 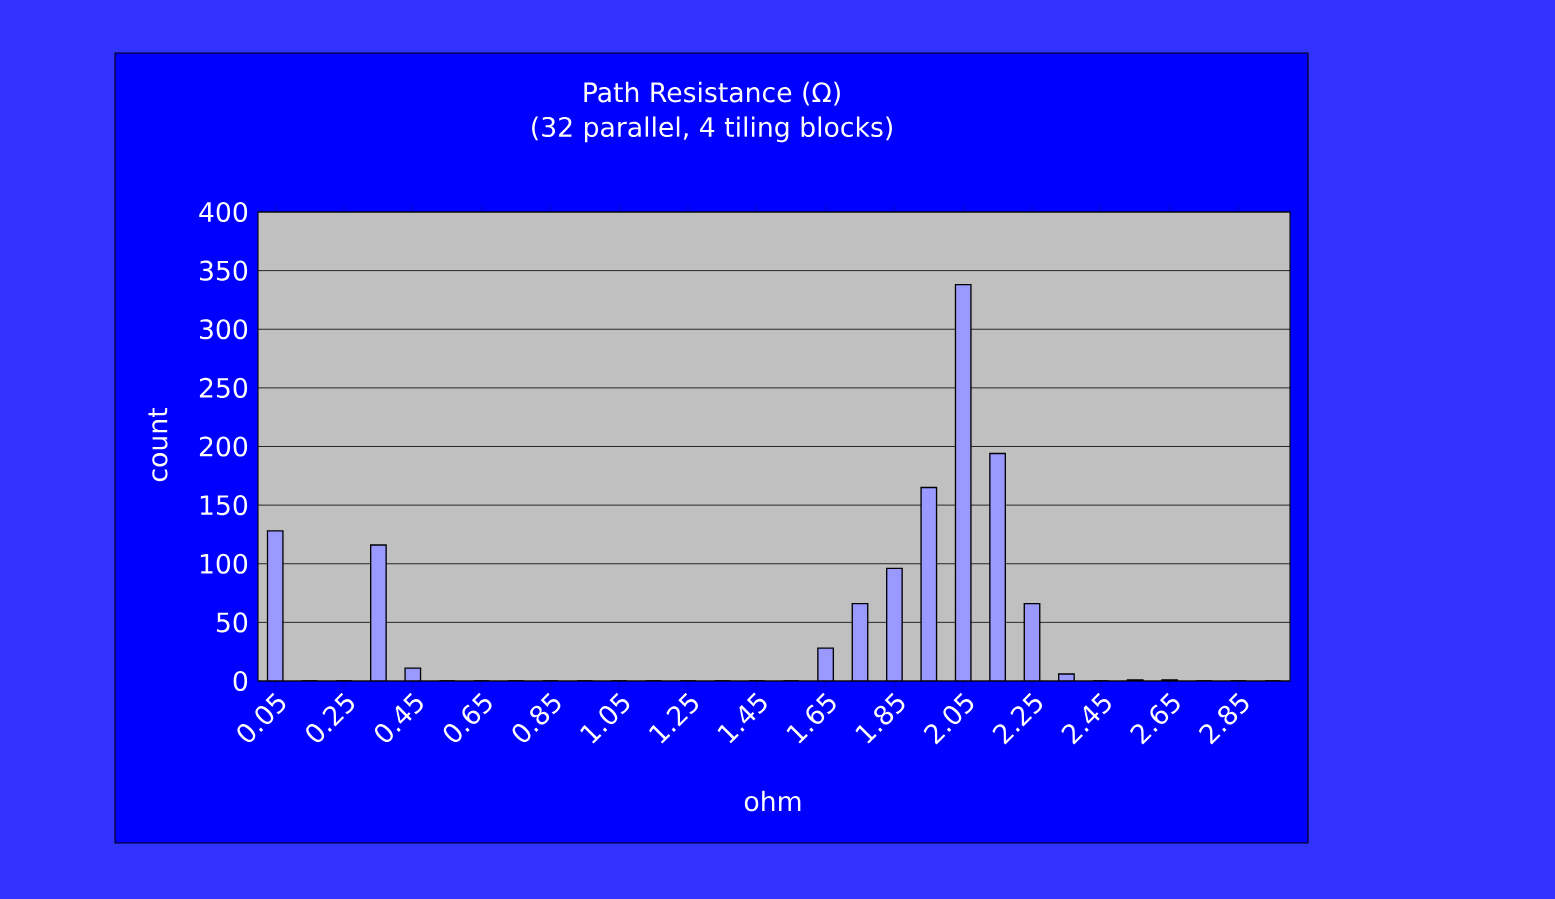 What do you see at coordinates (223, 387) in the screenshot?
I see `y-tick-label: 250` at bounding box center [223, 387].